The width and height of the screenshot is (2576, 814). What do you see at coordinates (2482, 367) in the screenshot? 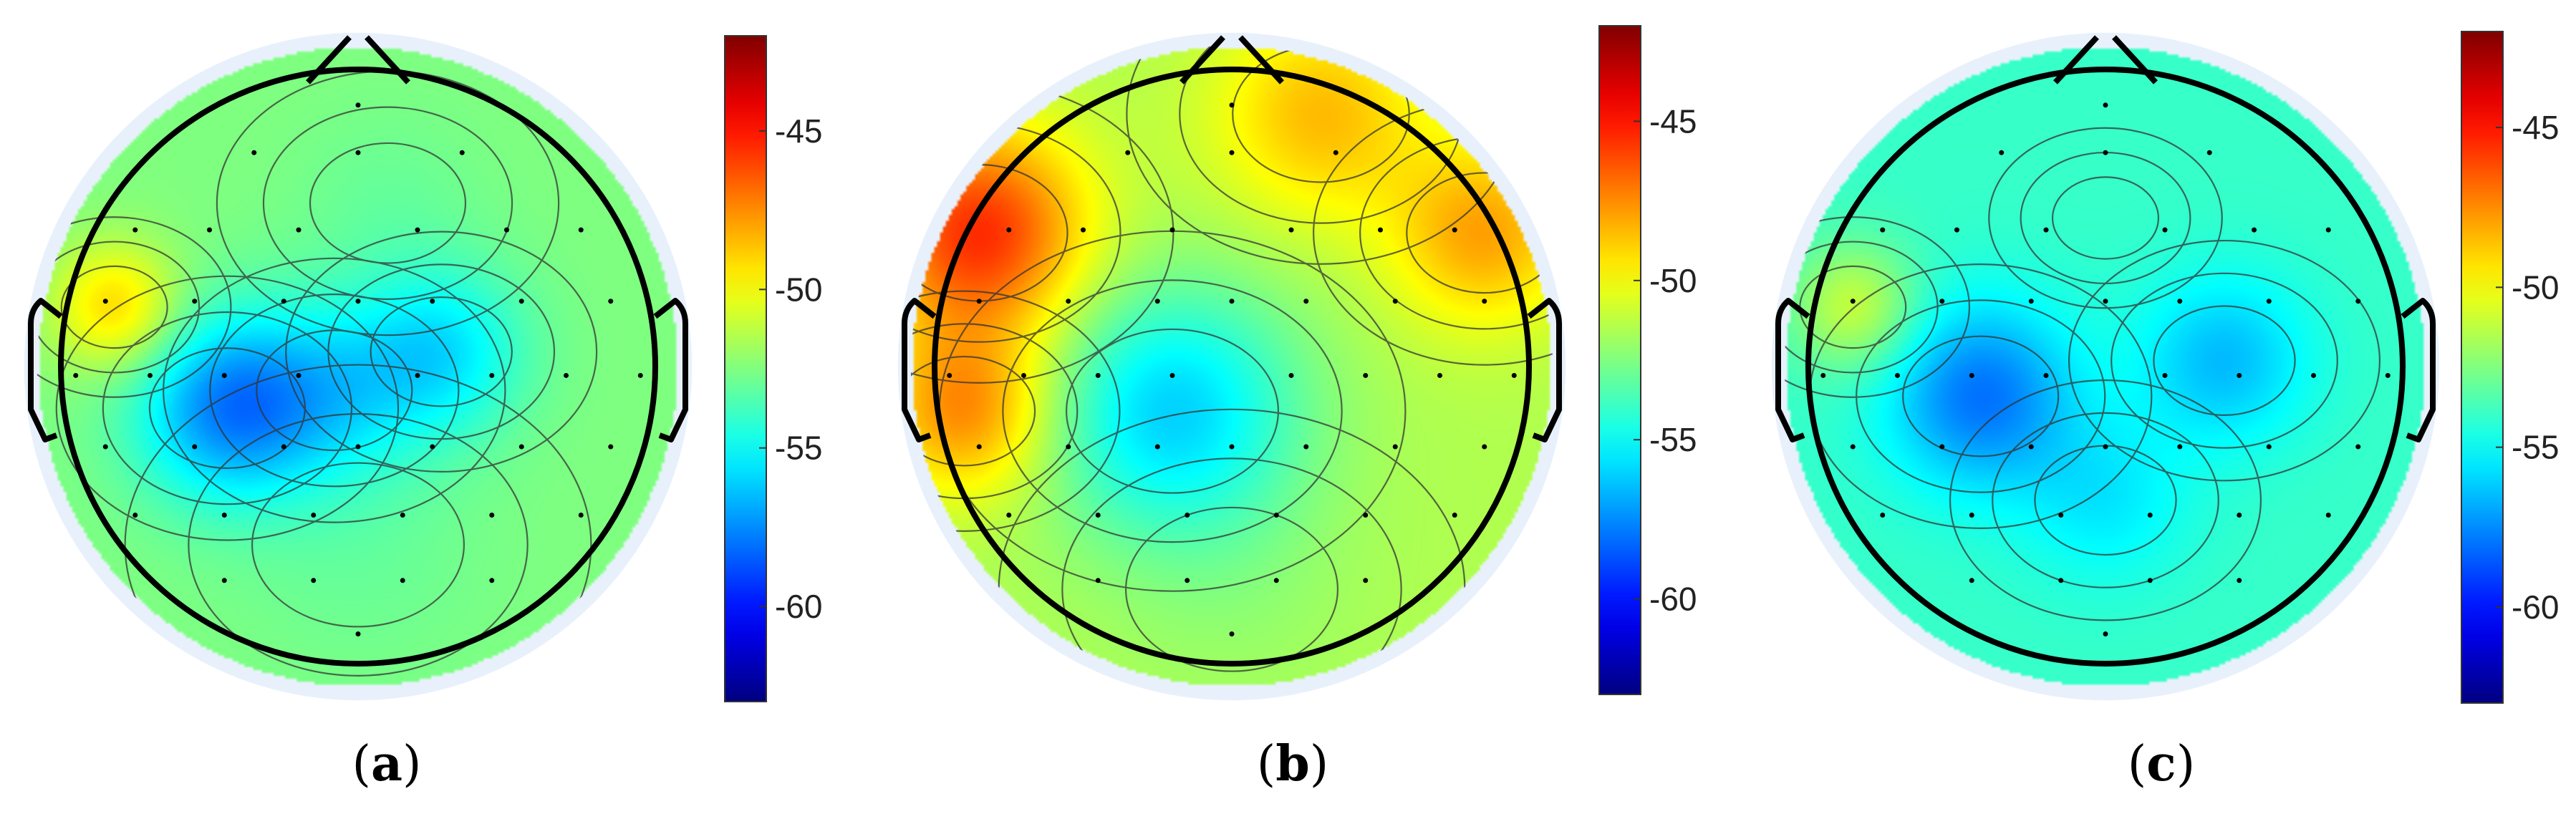
I see `colorbar-gradient` at bounding box center [2482, 367].